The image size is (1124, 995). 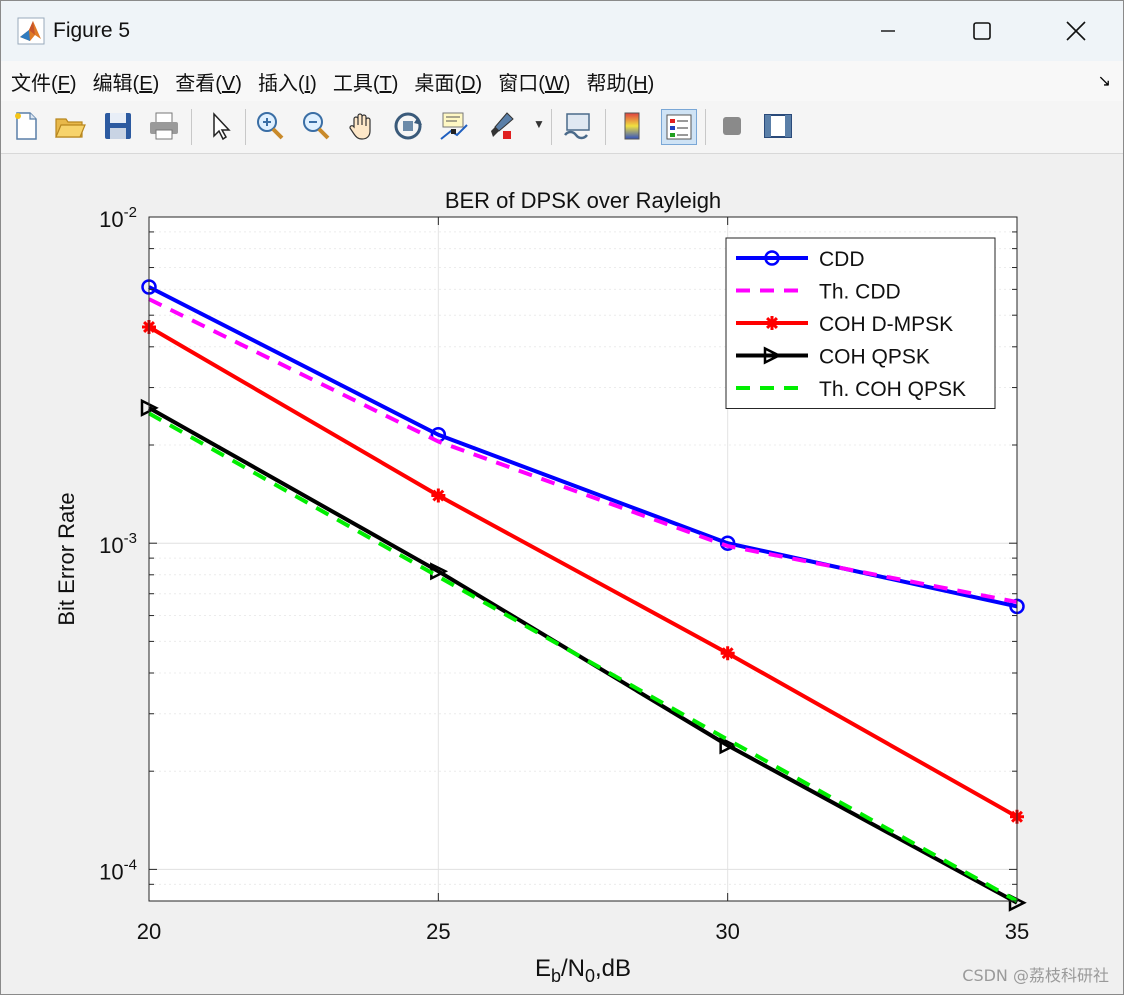 I want to click on zoom-in-icon, so click(x=270, y=126).